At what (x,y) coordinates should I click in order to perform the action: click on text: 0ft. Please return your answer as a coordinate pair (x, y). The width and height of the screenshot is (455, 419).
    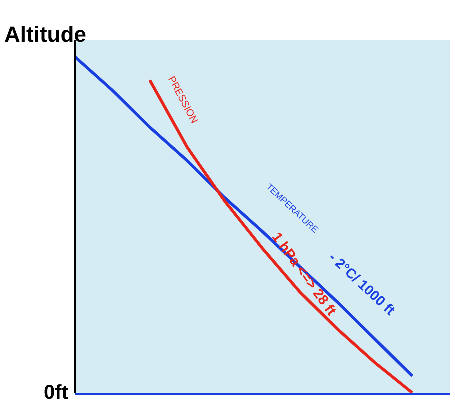
    Looking at the image, I should click on (56, 393).